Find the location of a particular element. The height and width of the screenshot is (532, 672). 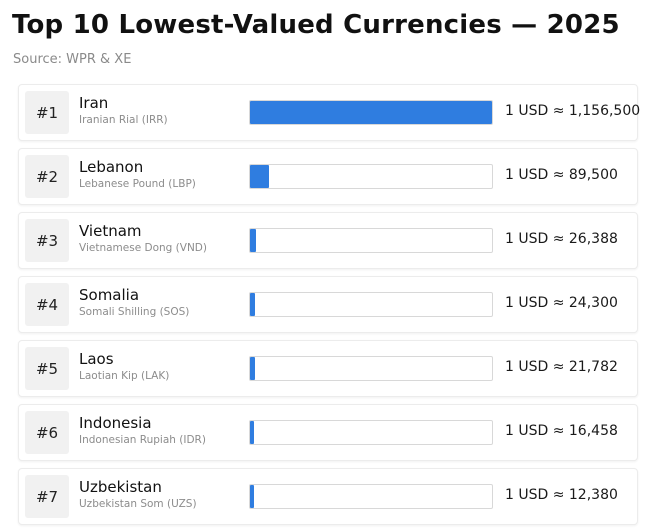

rank-badge: #2 is located at coordinates (47, 176).